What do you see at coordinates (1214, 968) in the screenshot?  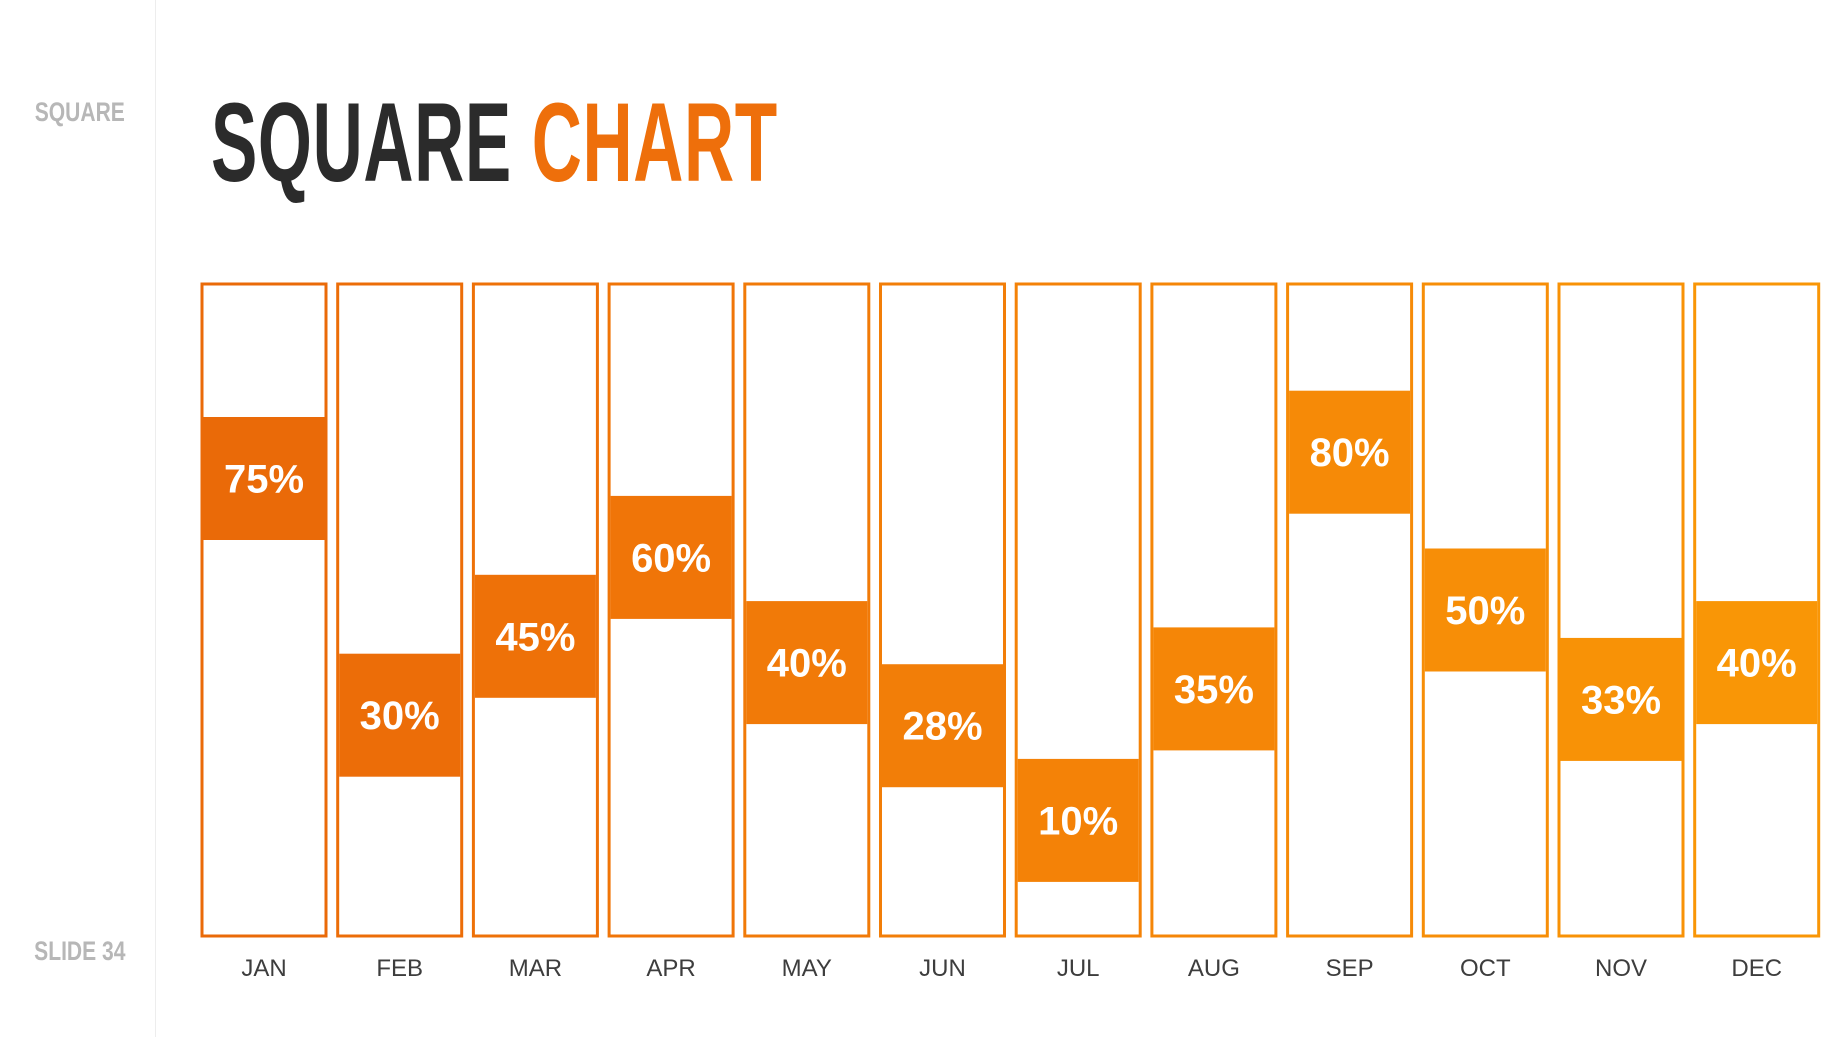 I see `x-tick-label: AUG` at bounding box center [1214, 968].